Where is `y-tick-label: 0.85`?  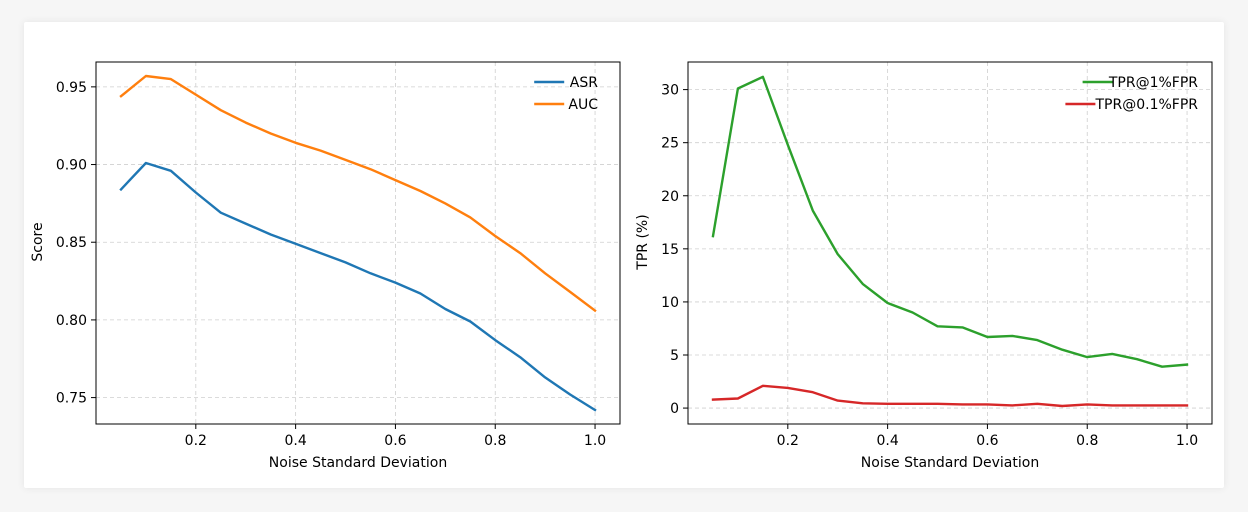
y-tick-label: 0.85 is located at coordinates (71, 243).